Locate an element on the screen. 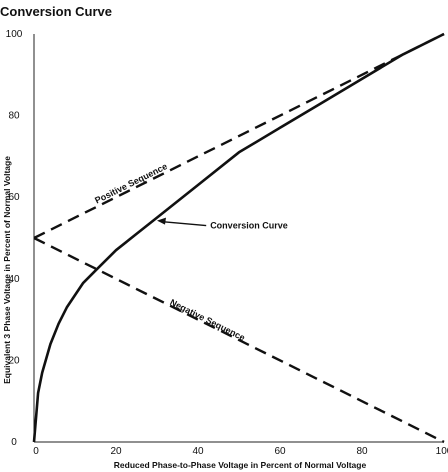 The image size is (448, 472). y-tick-label: 0 is located at coordinates (14, 442).